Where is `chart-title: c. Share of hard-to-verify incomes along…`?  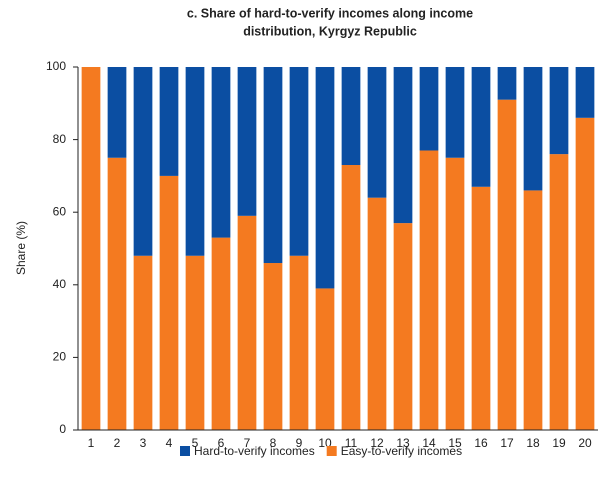 chart-title: c. Share of hard-to-verify incomes along… is located at coordinates (330, 13).